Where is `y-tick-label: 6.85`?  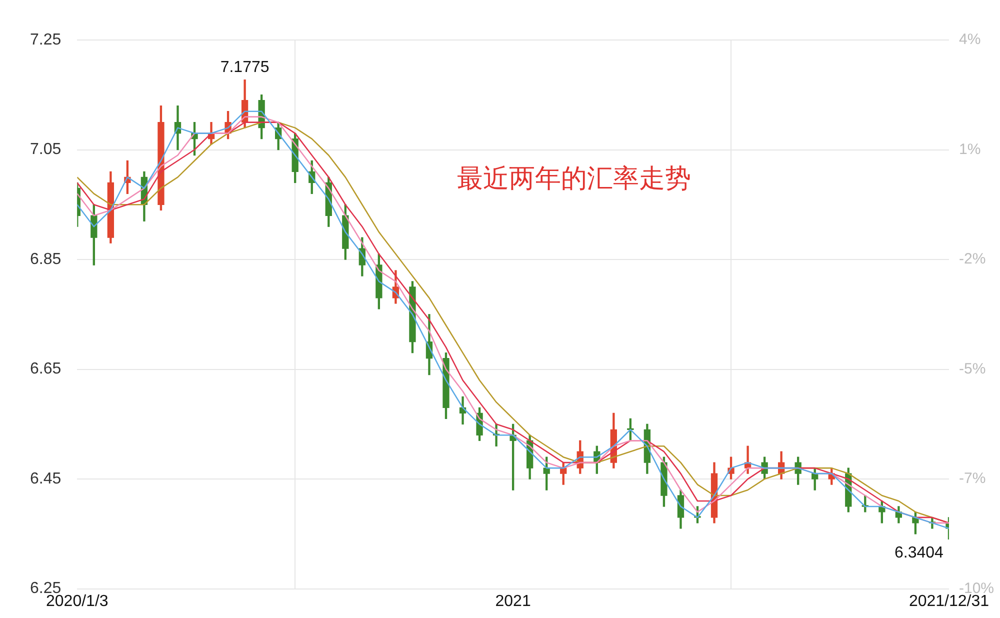
y-tick-label: 6.85 is located at coordinates (46, 259).